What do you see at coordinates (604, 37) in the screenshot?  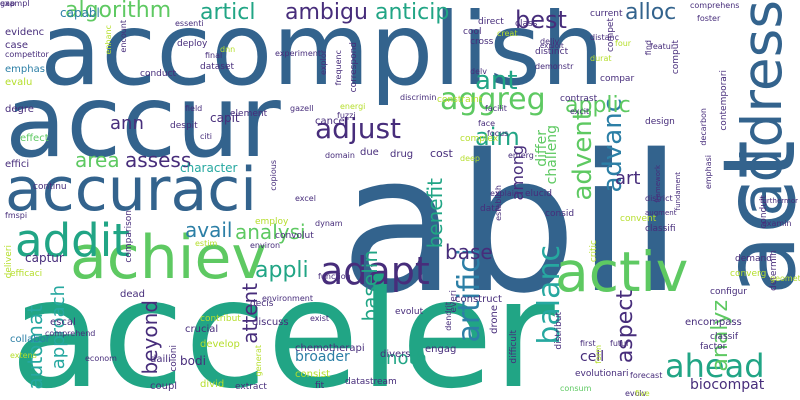 I see `cloud-word: distanc` at bounding box center [604, 37].